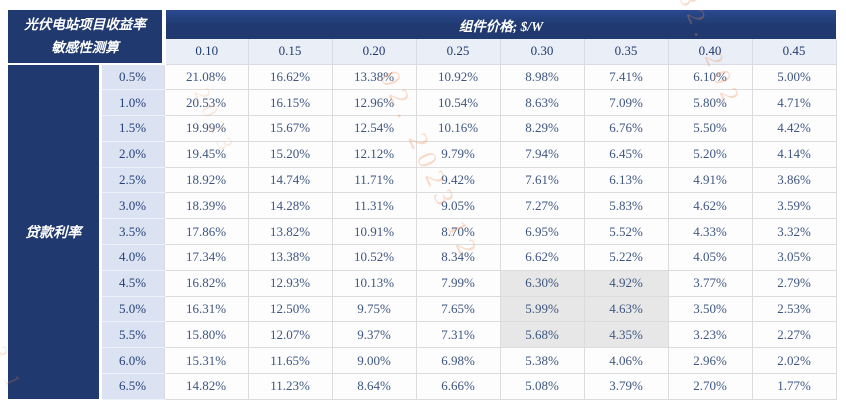 This screenshot has width=846, height=412. Describe the element at coordinates (458, 180) in the screenshot. I see `irr-value-cell: 9.42%` at that location.